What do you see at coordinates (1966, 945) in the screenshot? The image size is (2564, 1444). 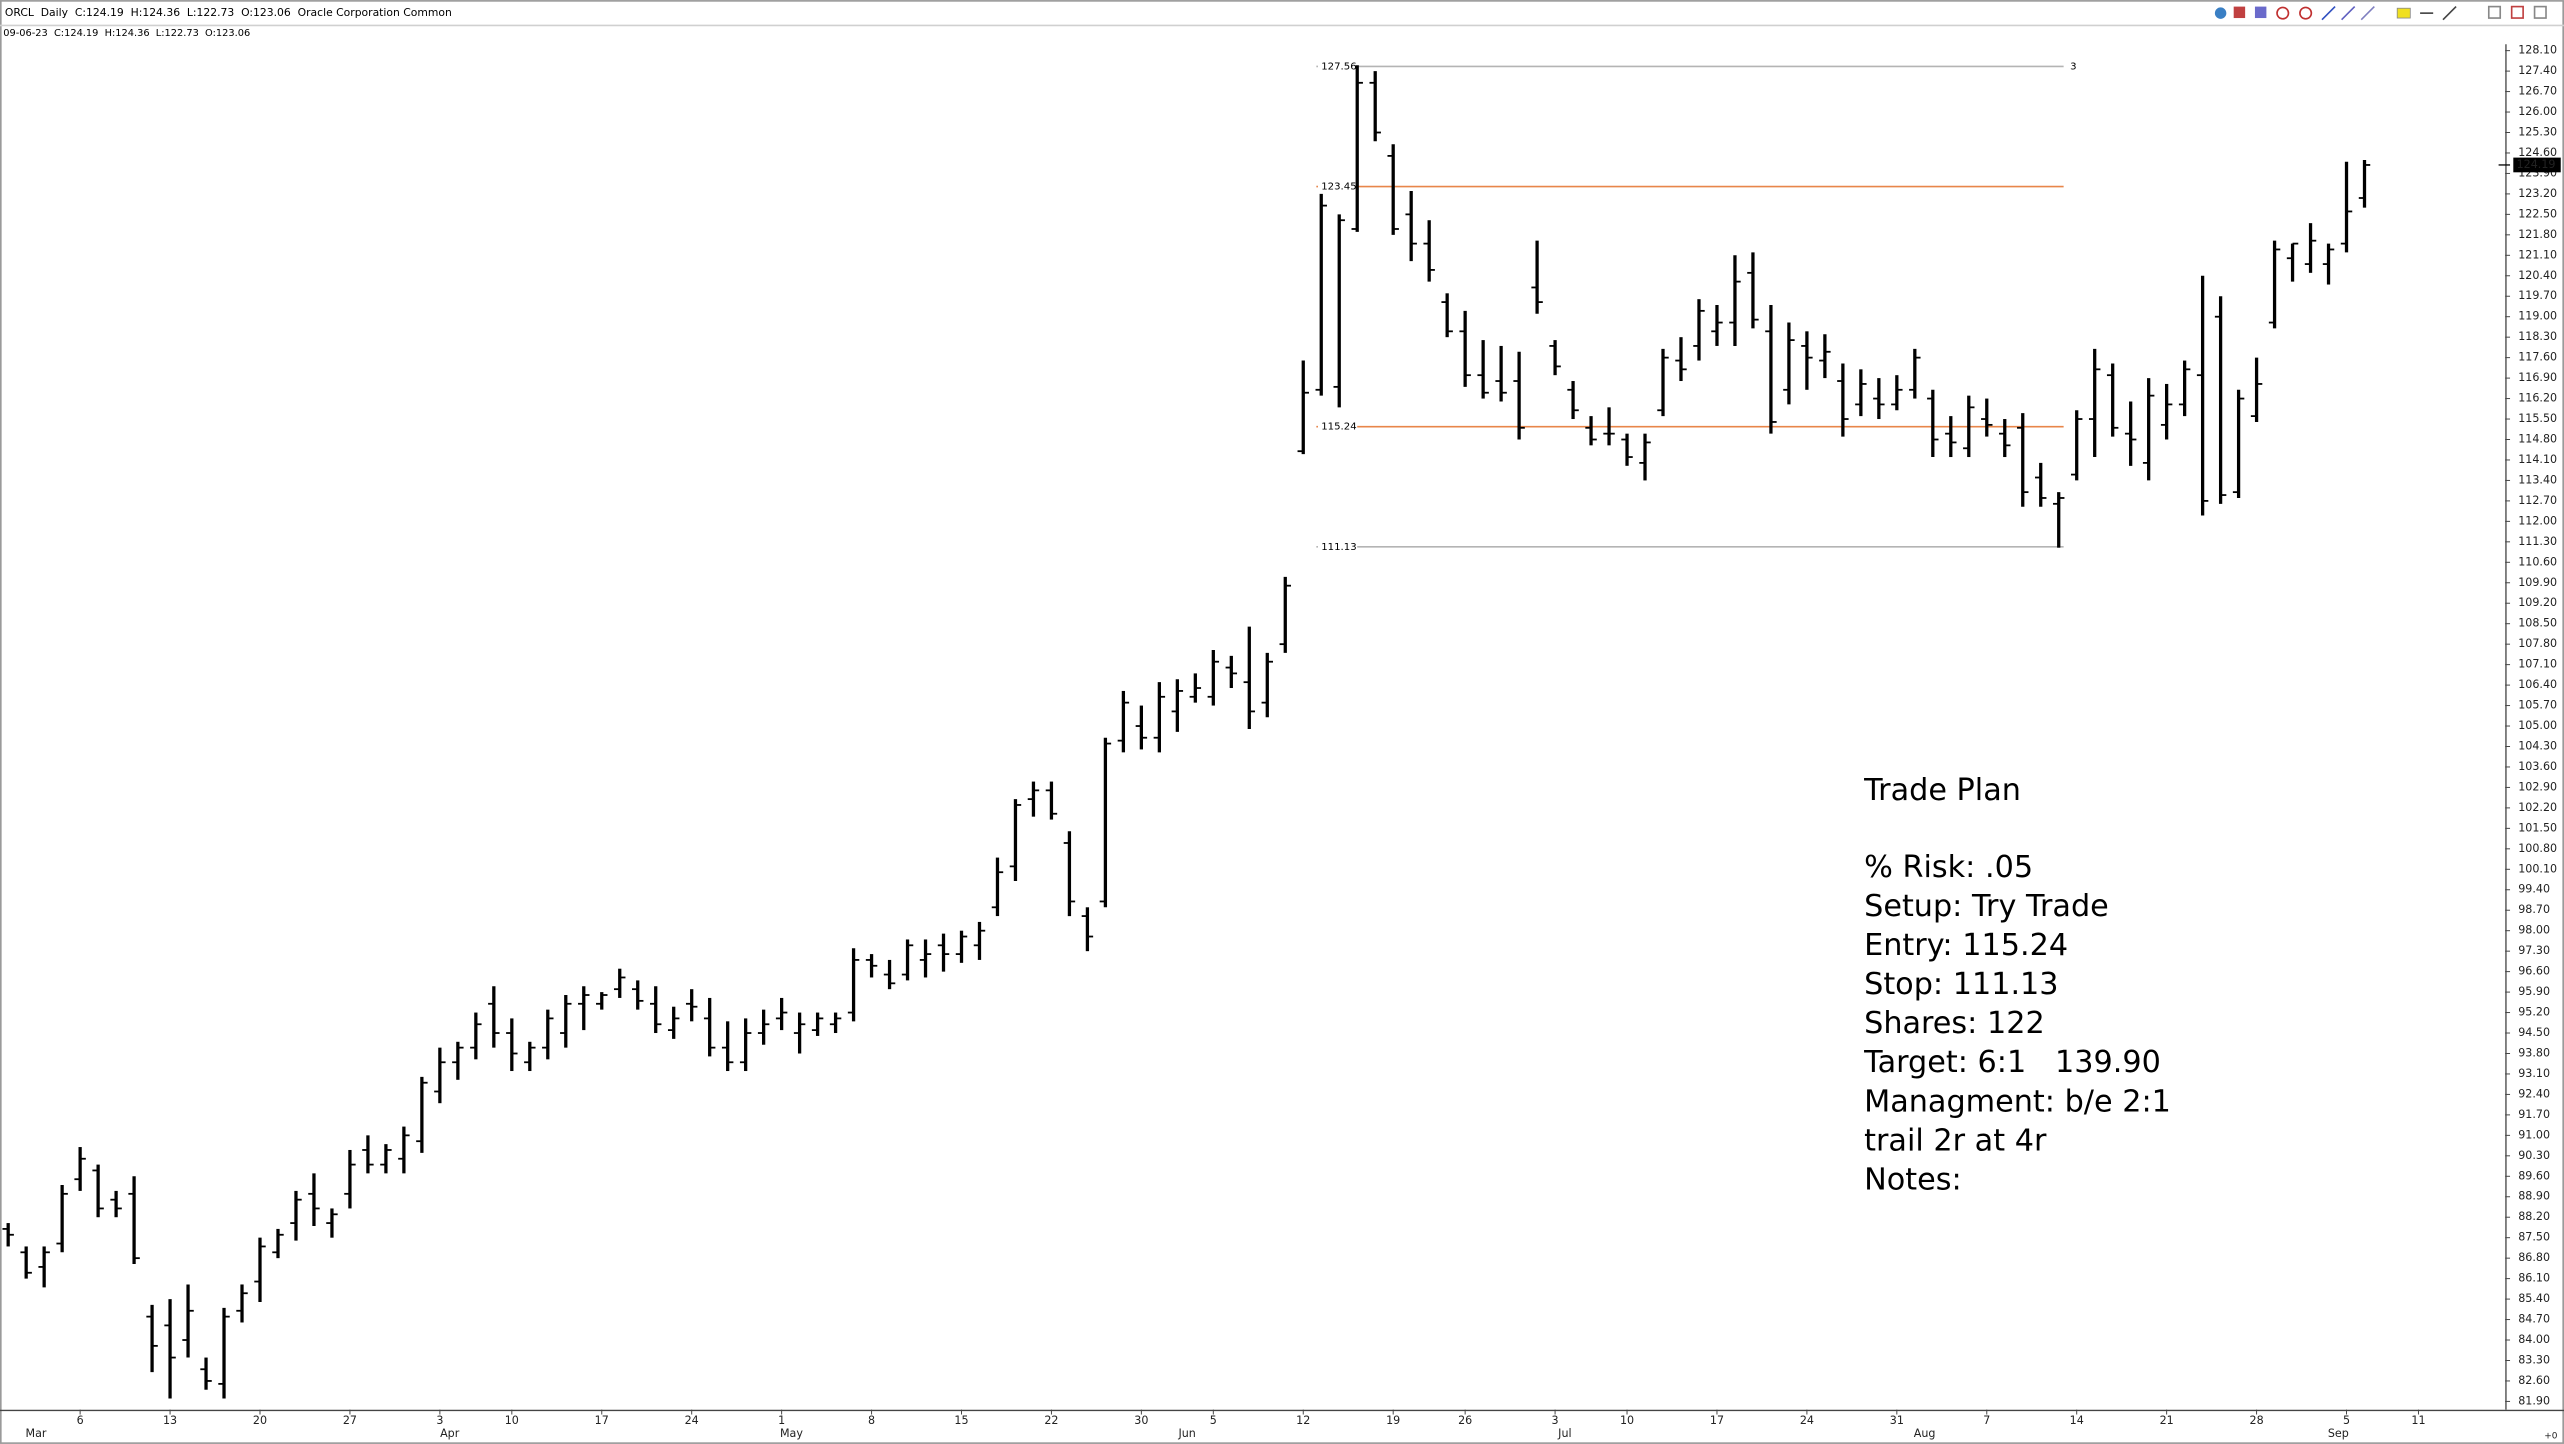 I see `annotation-line: Entry: 115.24` at bounding box center [1966, 945].